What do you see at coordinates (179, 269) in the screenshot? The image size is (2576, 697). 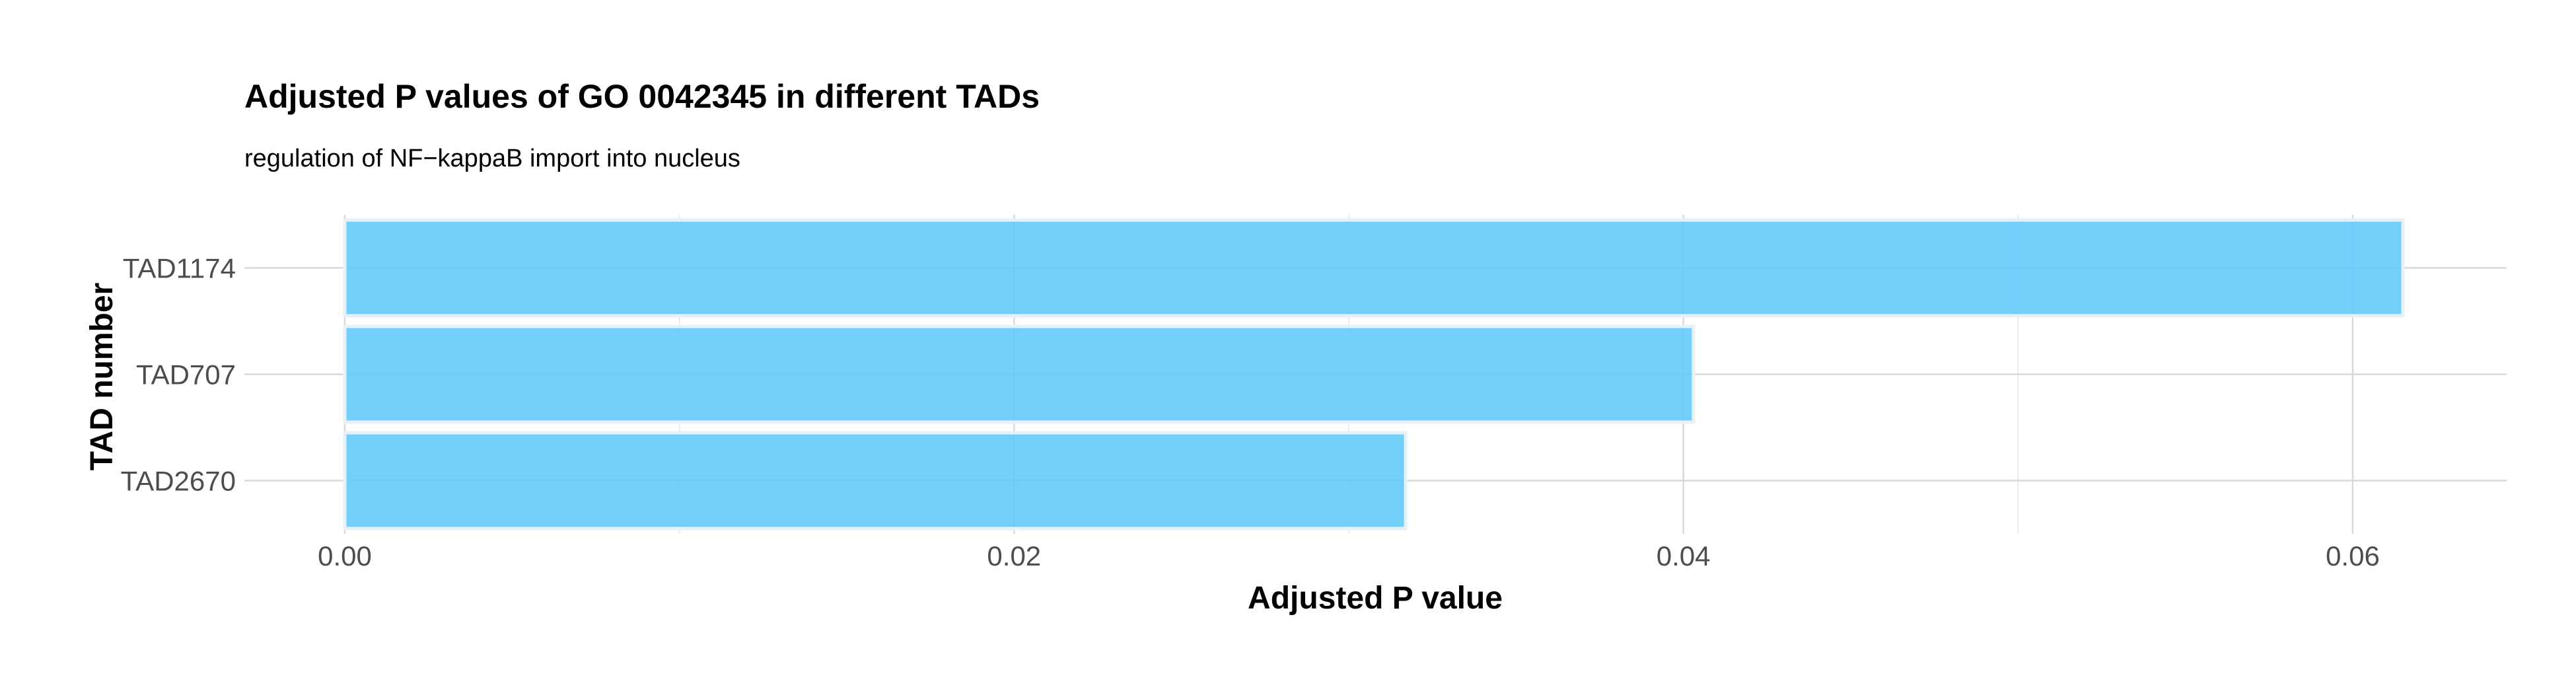 I see `y-tick-label-0: TAD1174` at bounding box center [179, 269].